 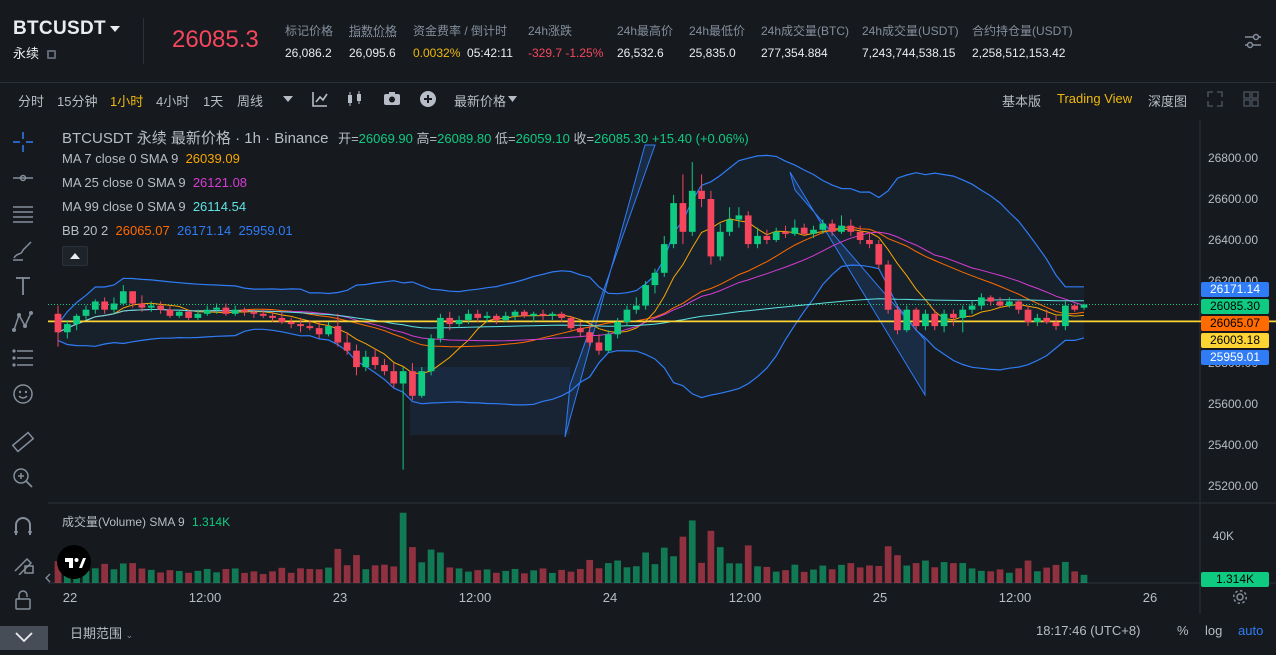 I want to click on settings-sliders-icon, so click(x=1253, y=41).